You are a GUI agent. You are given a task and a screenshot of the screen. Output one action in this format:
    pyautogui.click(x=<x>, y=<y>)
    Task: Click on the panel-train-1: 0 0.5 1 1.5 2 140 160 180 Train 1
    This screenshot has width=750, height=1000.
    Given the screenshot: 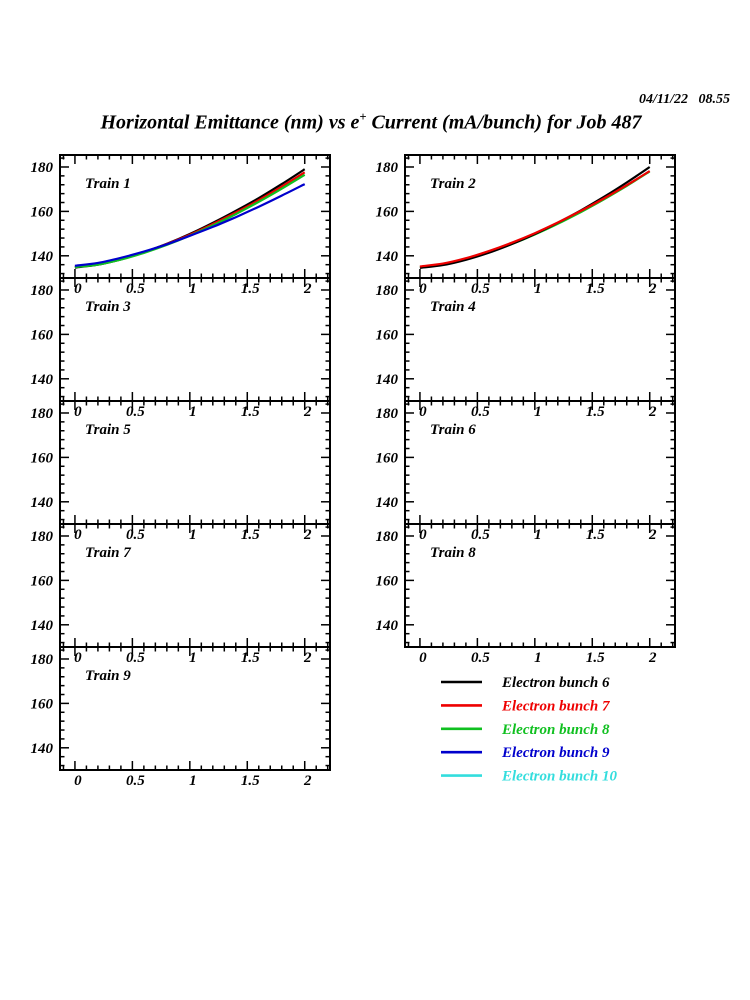 What is the action you would take?
    pyautogui.click(x=181, y=225)
    